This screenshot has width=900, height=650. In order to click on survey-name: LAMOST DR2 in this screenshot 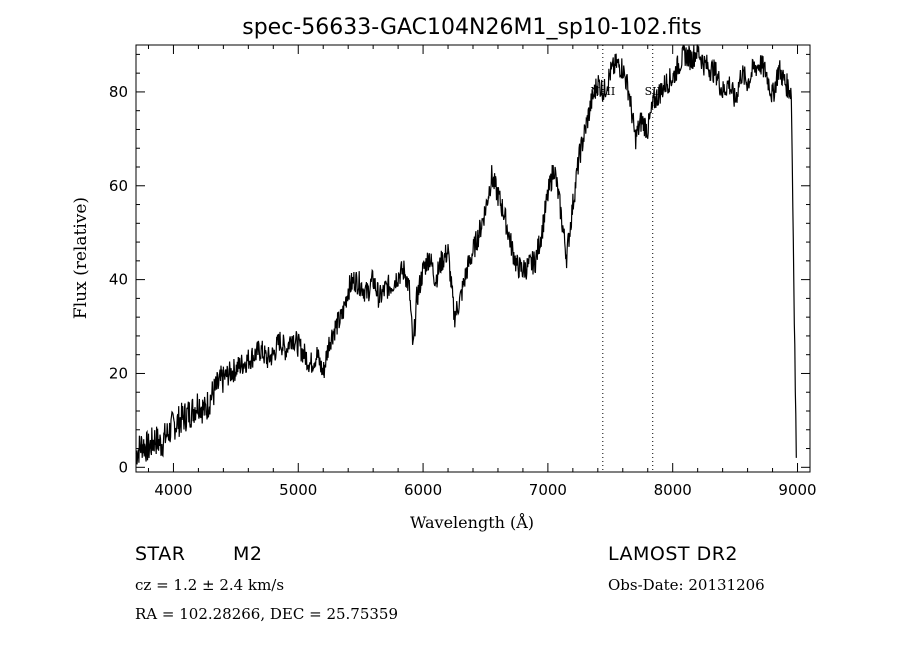, I will do `click(673, 554)`.